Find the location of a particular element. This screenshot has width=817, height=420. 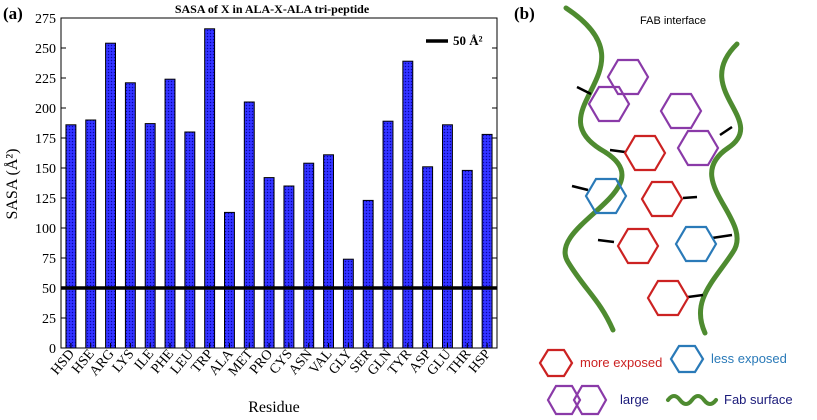

bar-gln is located at coordinates (388, 234).